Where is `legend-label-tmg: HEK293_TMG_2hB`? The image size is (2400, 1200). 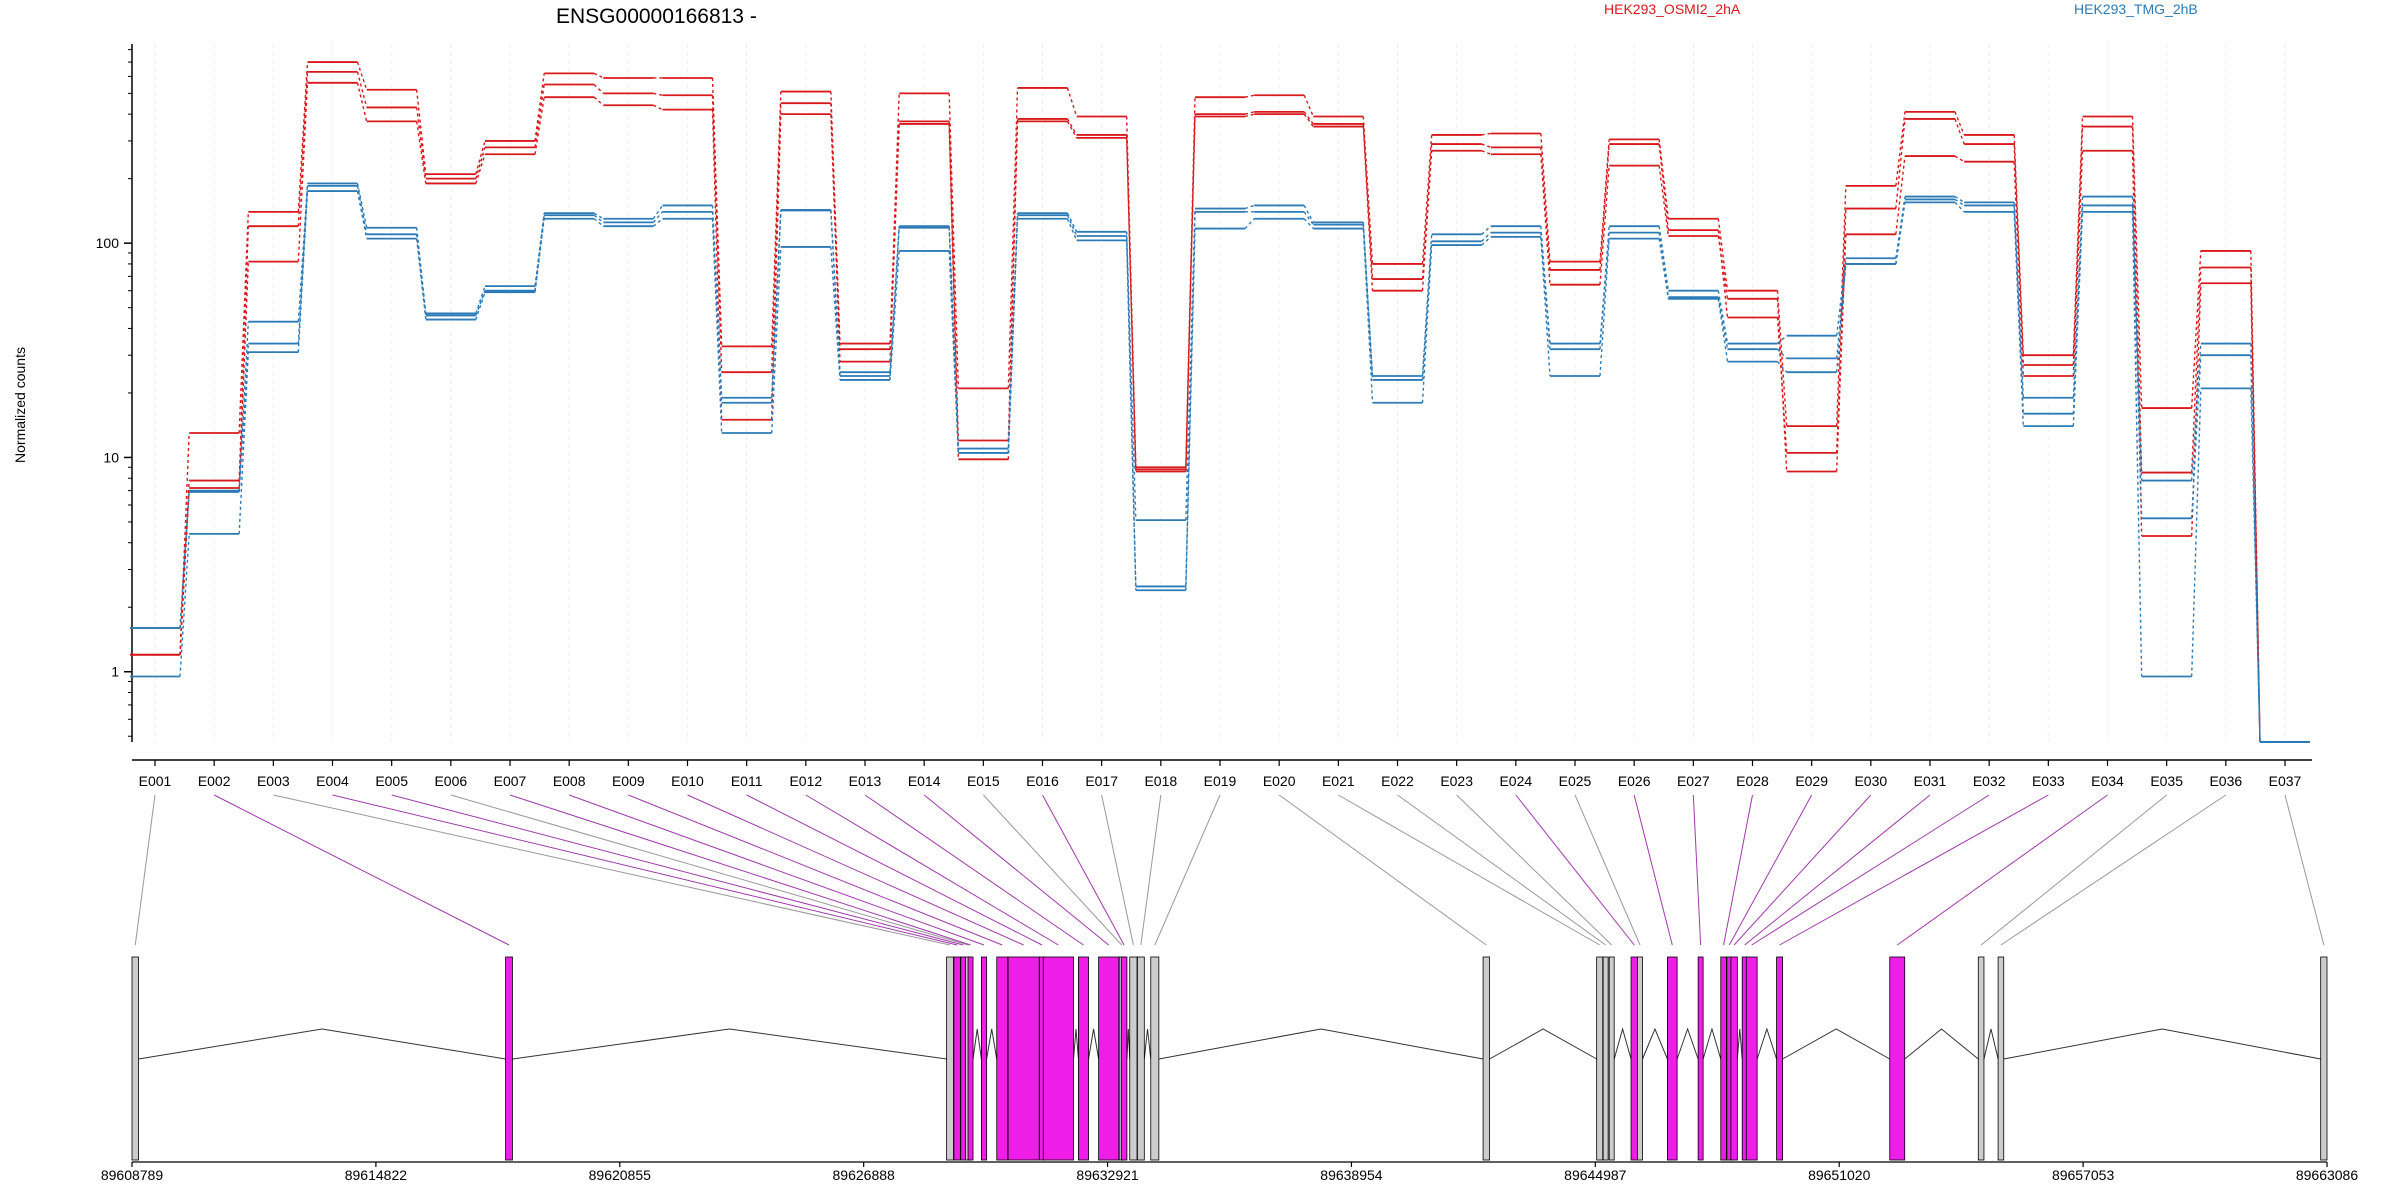 legend-label-tmg: HEK293_TMG_2hB is located at coordinates (2136, 9).